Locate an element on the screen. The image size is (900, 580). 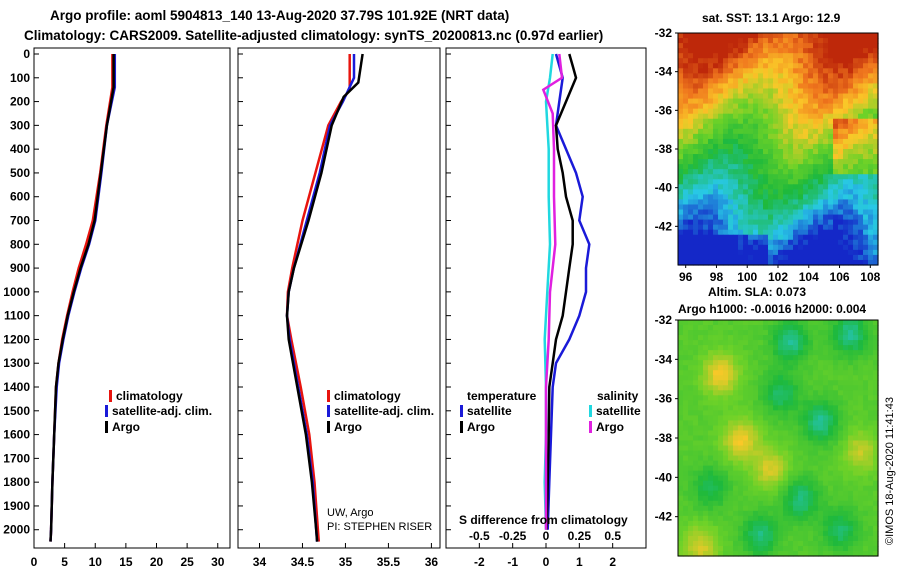
credit-pi: PI: STEPHEN RISER is located at coordinates (379, 527).